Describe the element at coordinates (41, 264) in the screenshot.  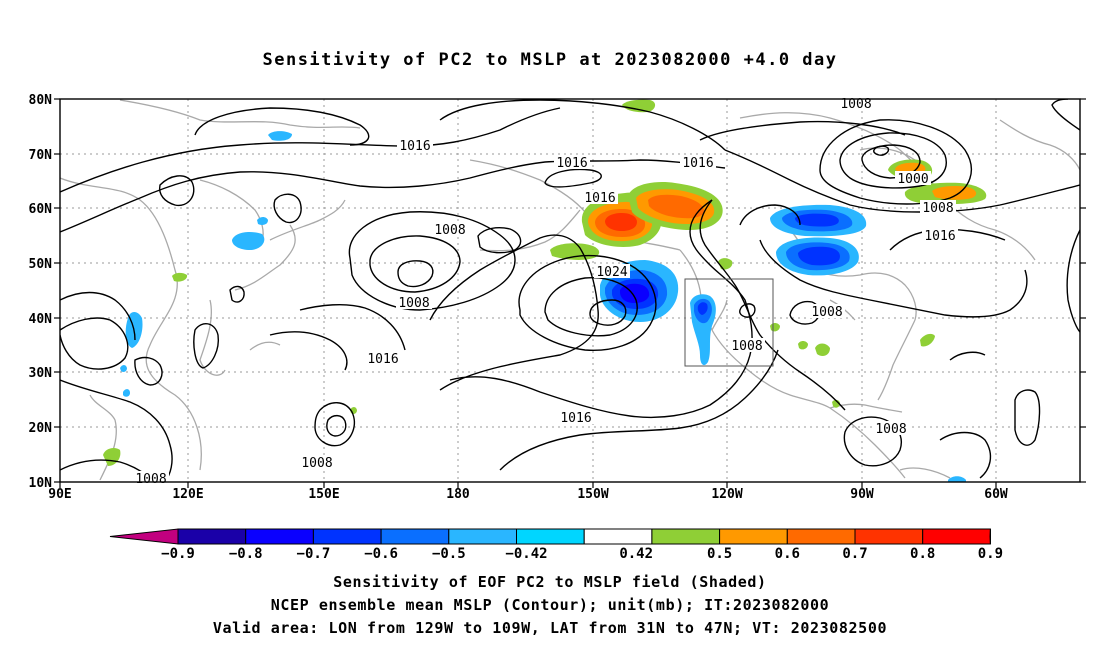
I see `lat-label: 50N` at that location.